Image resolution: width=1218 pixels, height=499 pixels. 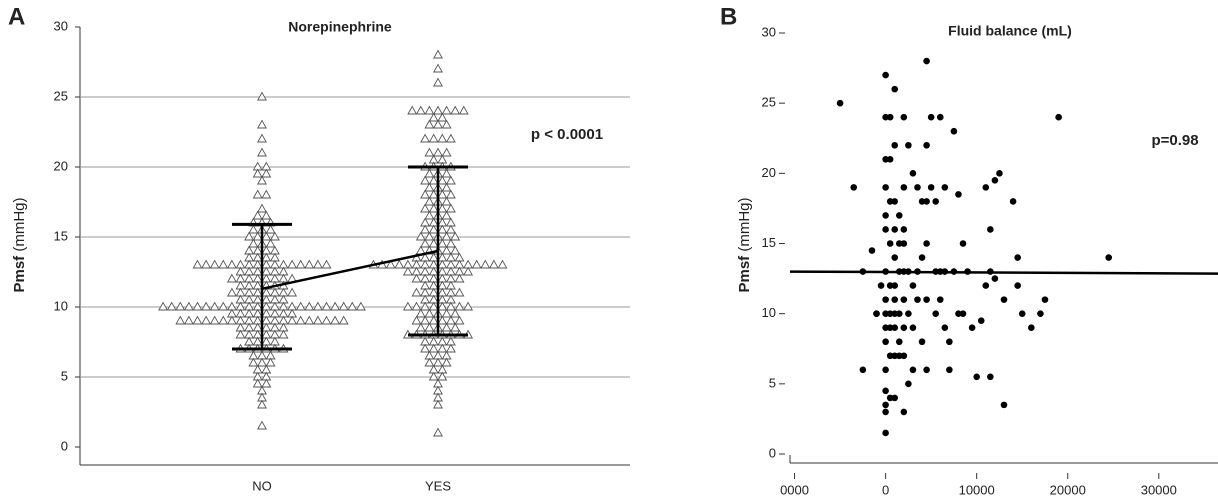 What do you see at coordinates (769, 172) in the screenshot?
I see `y-tick-label: 20` at bounding box center [769, 172].